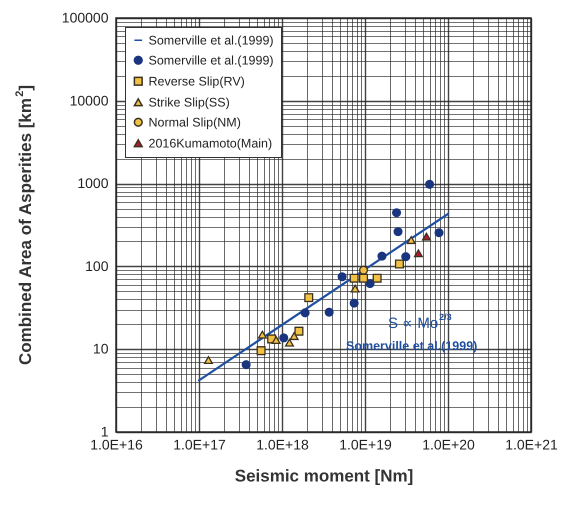  What do you see at coordinates (324, 476) in the screenshot?
I see `x-axis-title: Seismic moment [Nm]` at bounding box center [324, 476].